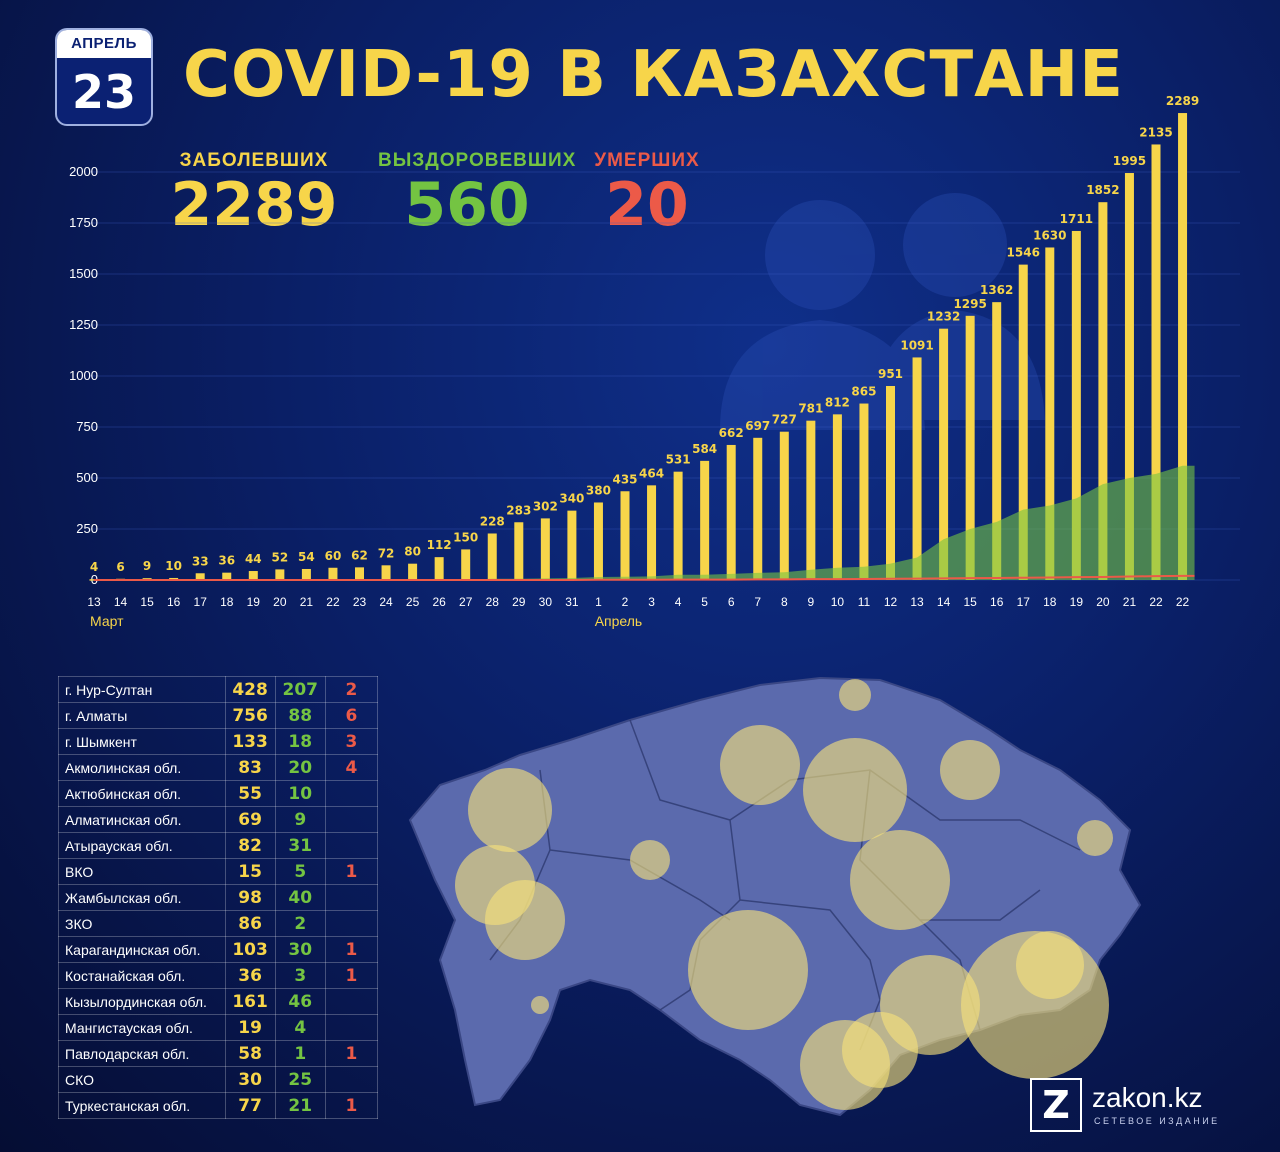  What do you see at coordinates (200, 561) in the screenshot?
I see `bar-value-label: 33` at bounding box center [200, 561].